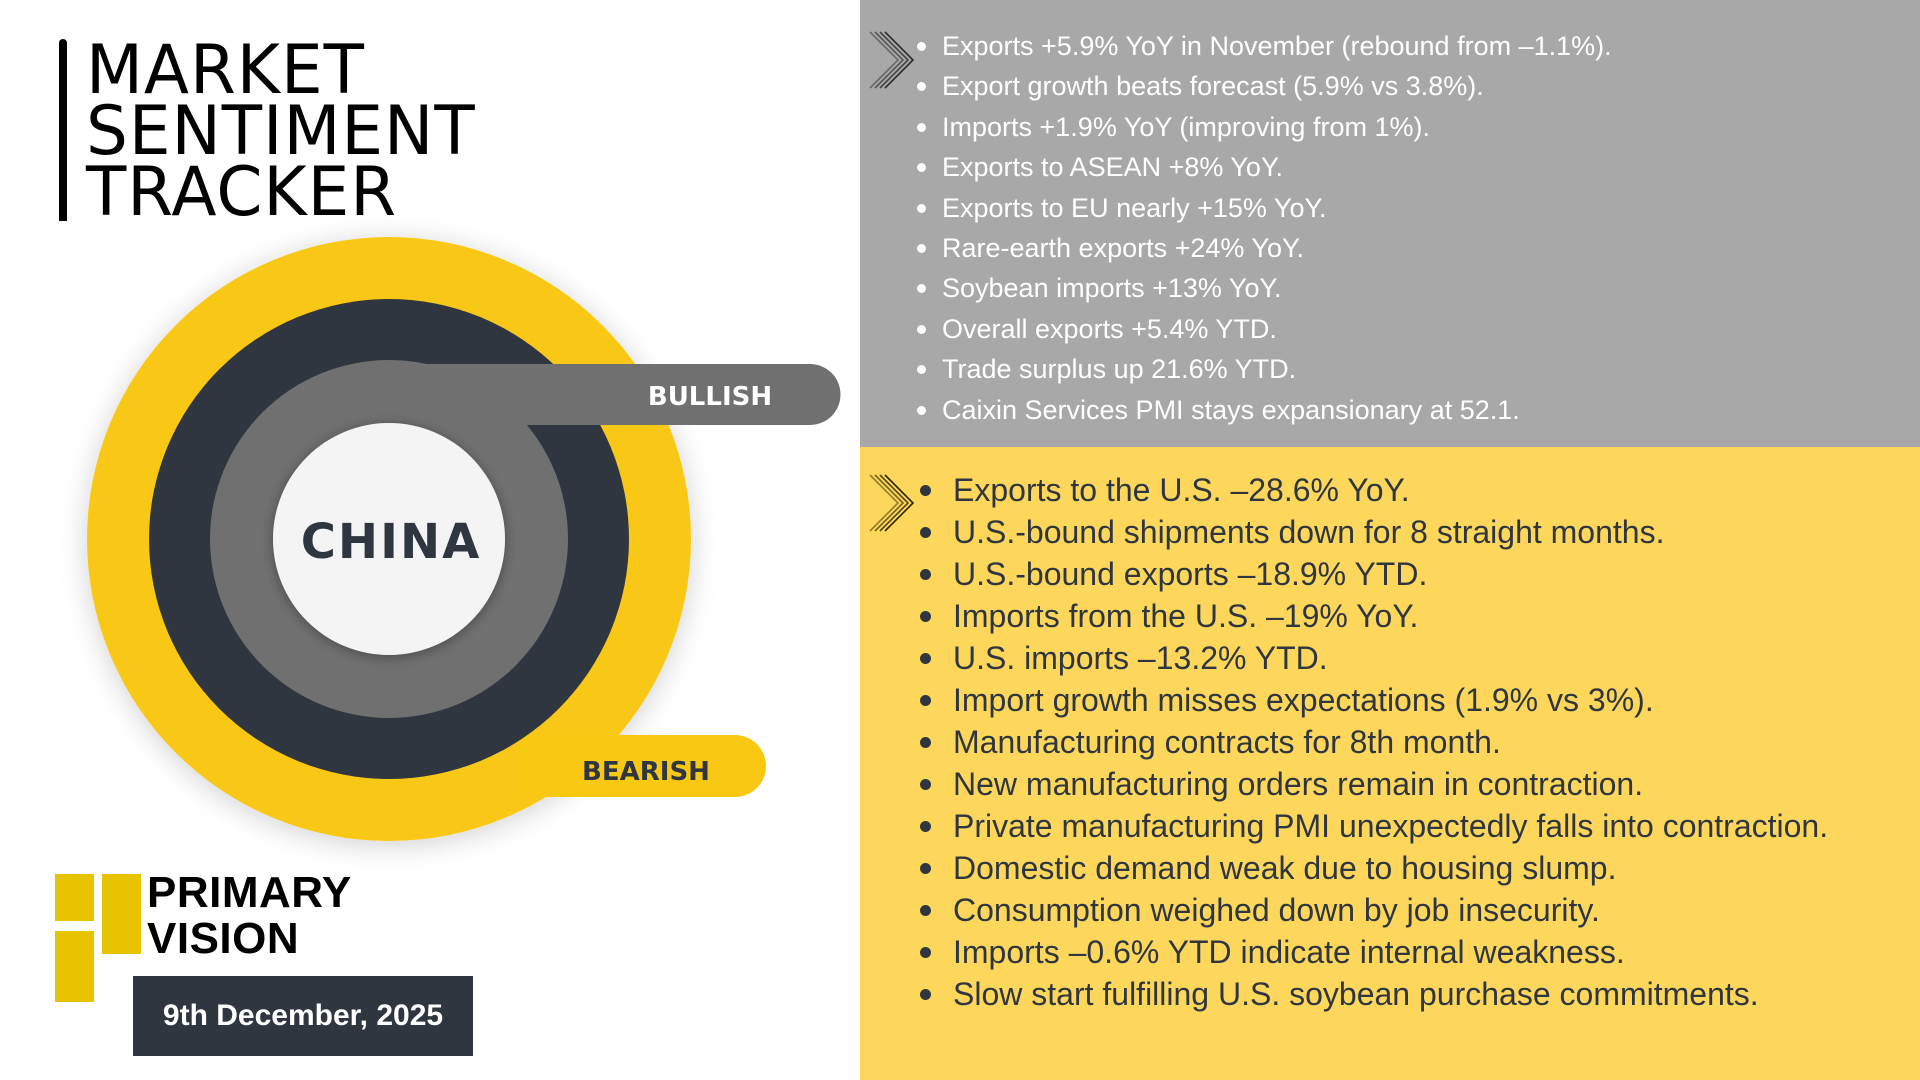 The image size is (1920, 1080). Describe the element at coordinates (1264, 329) in the screenshot. I see `bullish-point: Overall exports +5.4% YTD.` at that location.